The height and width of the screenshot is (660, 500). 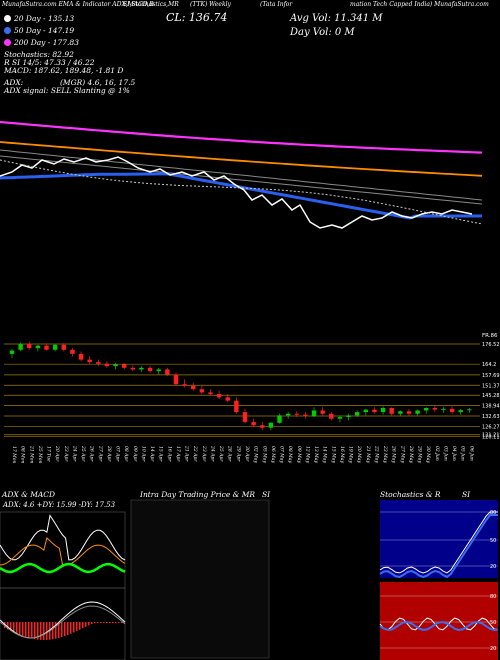 I want to click on stoch-tick: 20, so click(x=493, y=567).